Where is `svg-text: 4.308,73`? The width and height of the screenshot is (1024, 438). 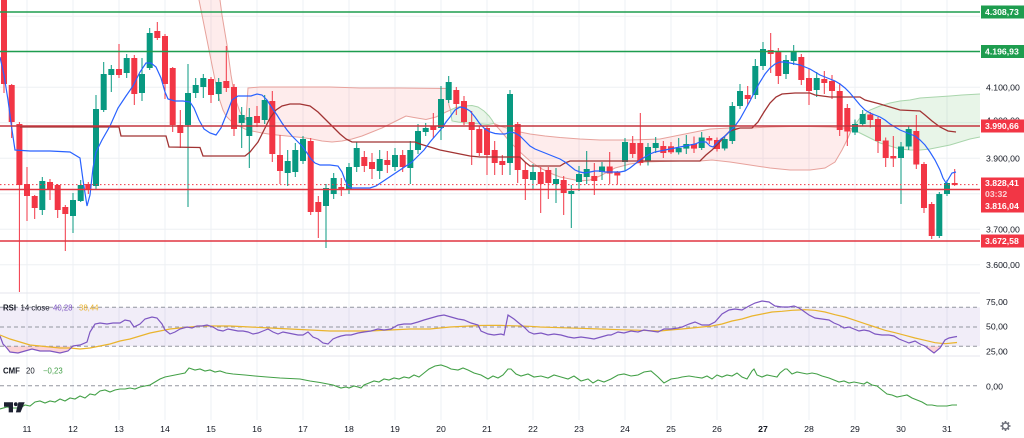 svg-text: 4.308,73 is located at coordinates (1002, 12).